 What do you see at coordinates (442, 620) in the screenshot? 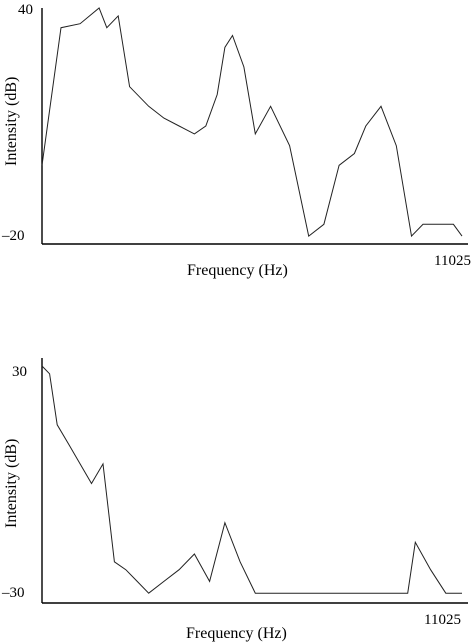
I see `chart-bottom-x-tick-max: 11025` at bounding box center [442, 620].